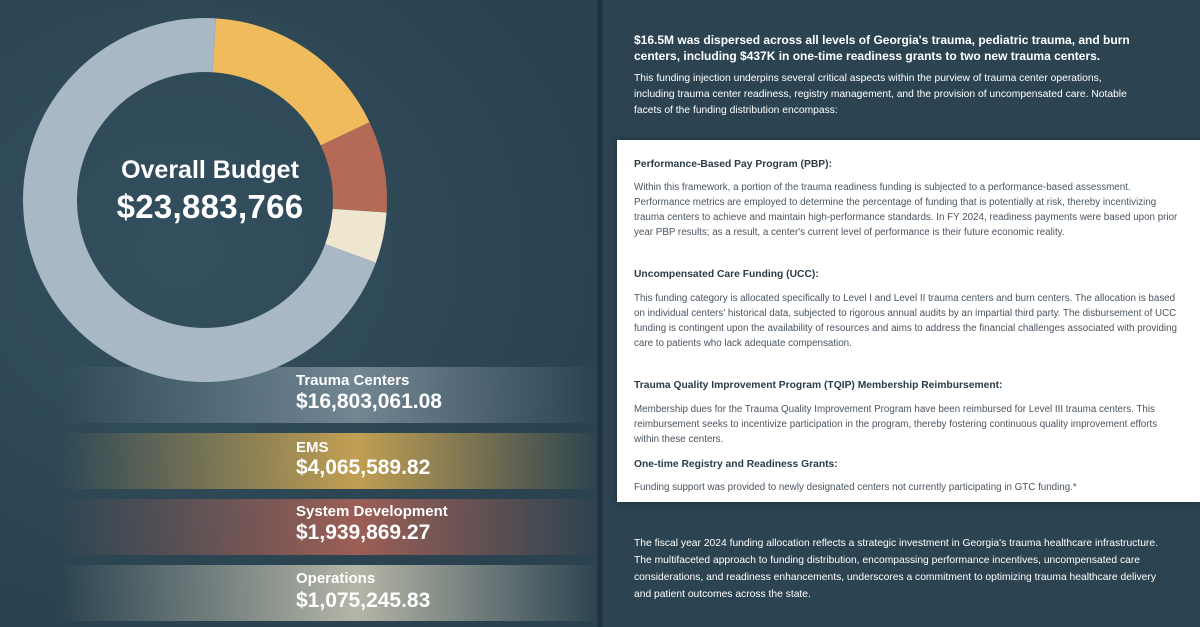  Describe the element at coordinates (353, 380) in the screenshot. I see `legend-label-trauma-centers: Trauma Centers` at that location.